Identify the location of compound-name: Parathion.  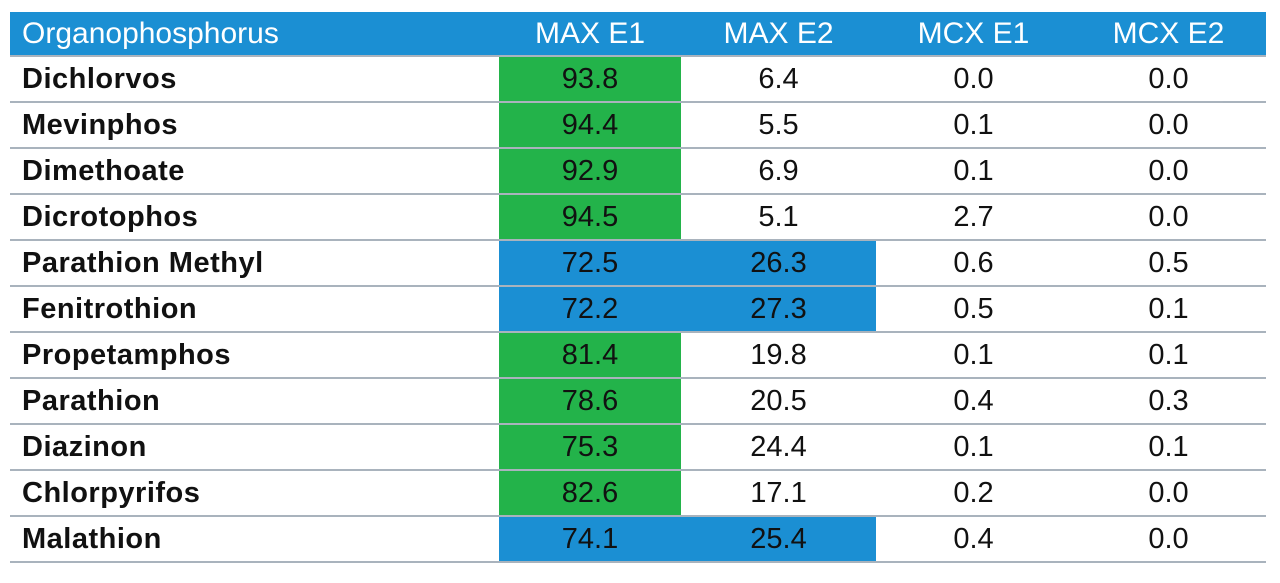
(254, 401).